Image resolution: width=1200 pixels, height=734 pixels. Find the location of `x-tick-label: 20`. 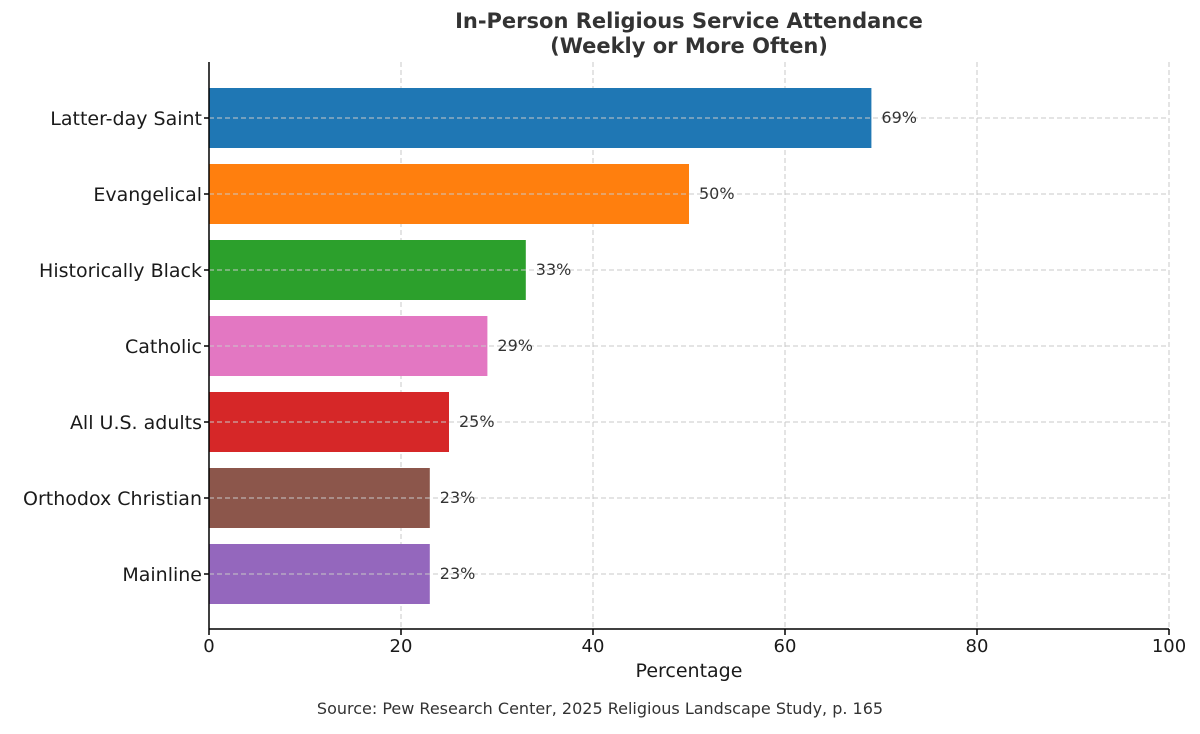

x-tick-label: 20 is located at coordinates (401, 646).